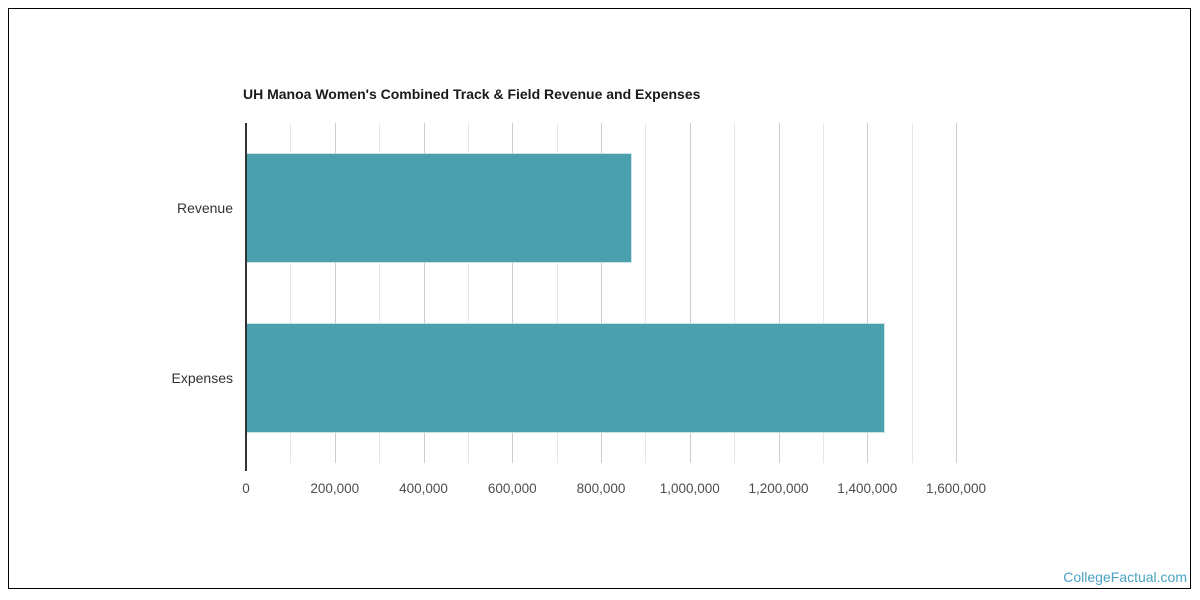 The image size is (1200, 600). Describe the element at coordinates (204, 208) in the screenshot. I see `category-label-revenue: Revenue` at that location.